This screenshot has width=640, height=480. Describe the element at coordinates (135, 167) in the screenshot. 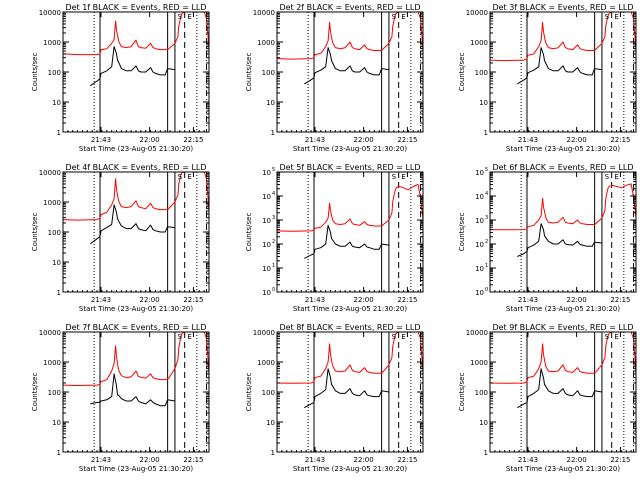

I see `panel-title: Det 4f BLACK = Events, RED = LLD` at that location.